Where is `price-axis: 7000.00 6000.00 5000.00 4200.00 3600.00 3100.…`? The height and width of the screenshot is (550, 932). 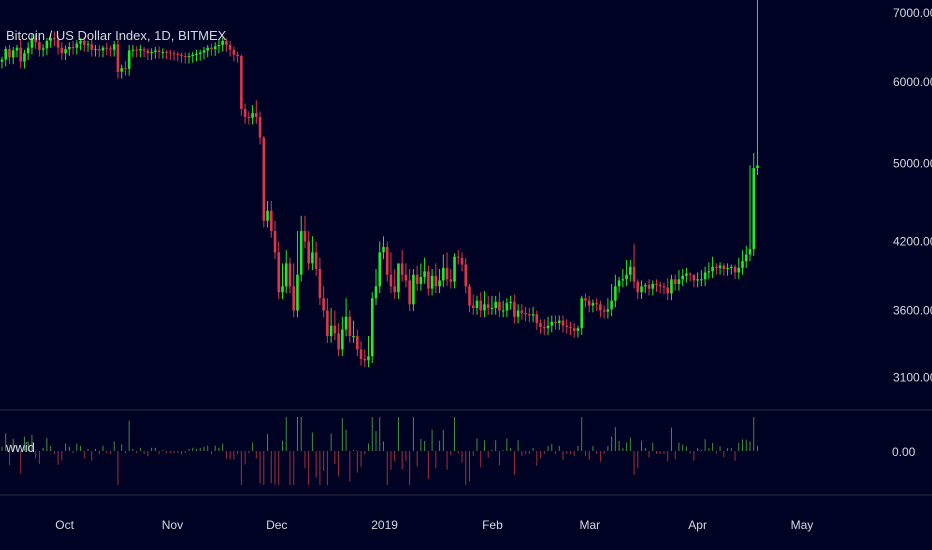
price-axis: 7000.00 6000.00 5000.00 4200.00 3600.00 3100.… is located at coordinates (912, 195).